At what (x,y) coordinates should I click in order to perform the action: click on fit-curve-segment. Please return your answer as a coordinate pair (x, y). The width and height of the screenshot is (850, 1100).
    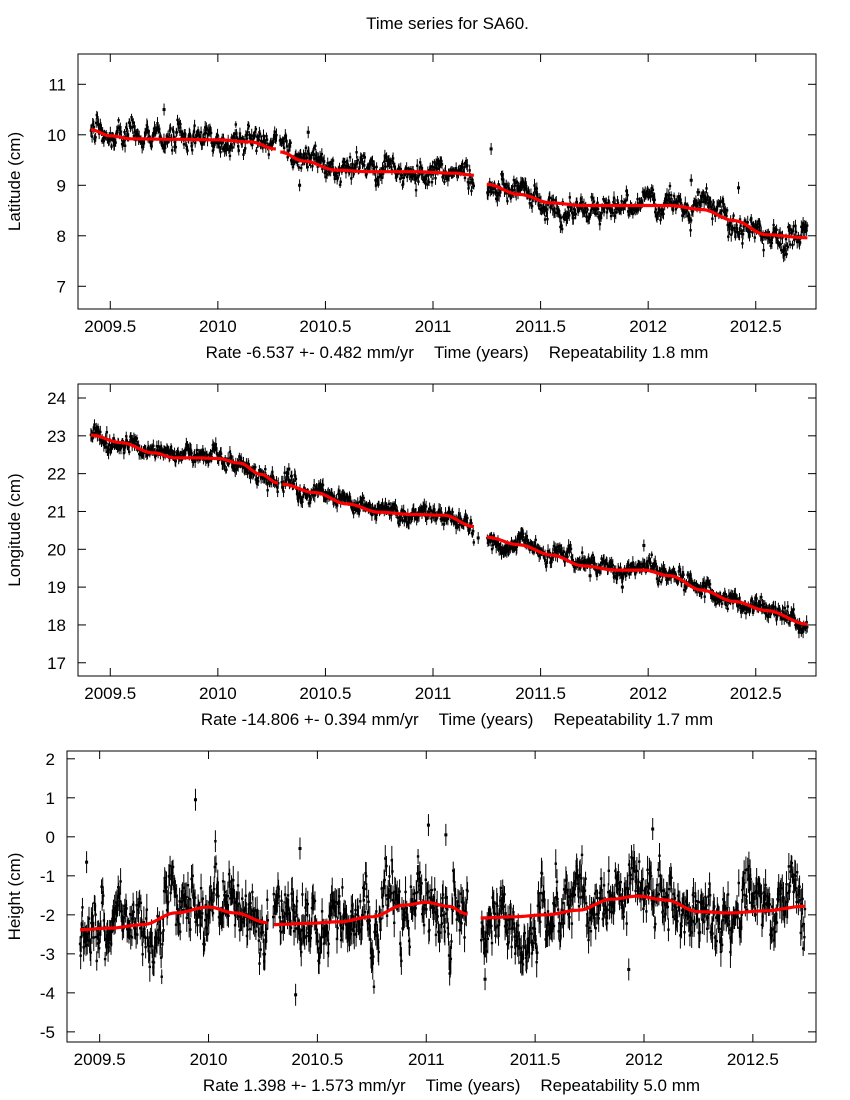
    Looking at the image, I should click on (377, 163).